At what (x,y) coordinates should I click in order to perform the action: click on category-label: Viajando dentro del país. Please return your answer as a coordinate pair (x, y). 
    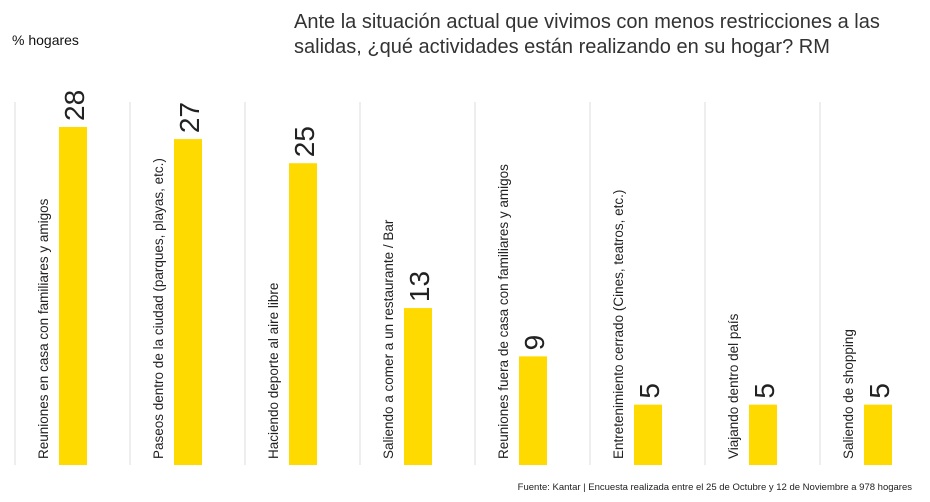
    Looking at the image, I should click on (733, 386).